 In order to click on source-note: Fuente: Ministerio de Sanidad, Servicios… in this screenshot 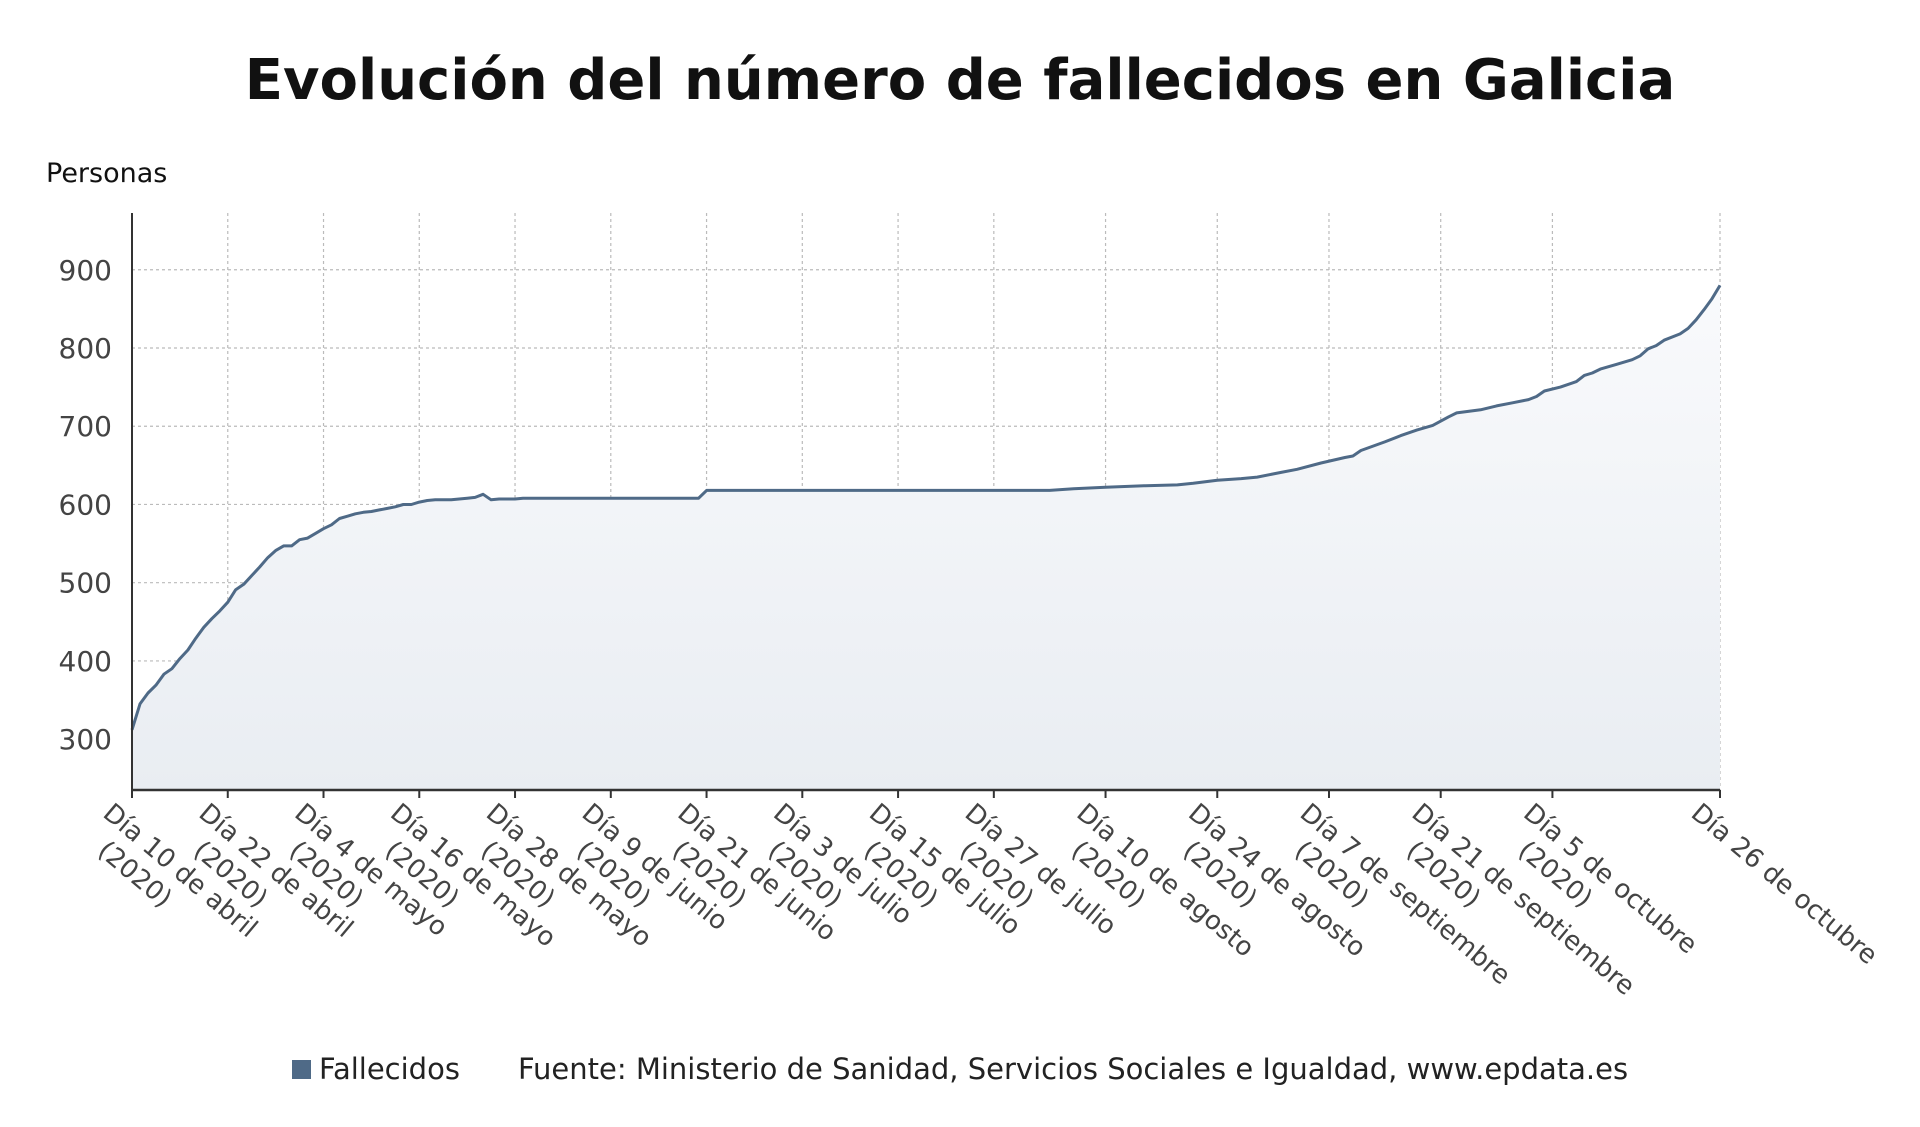, I will do `click(1073, 1069)`.